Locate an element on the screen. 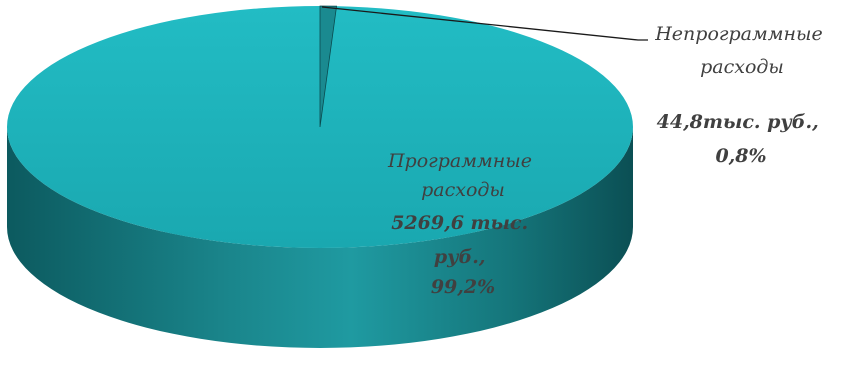  slice-value-line: 5269,6 тыс. is located at coordinates (459, 223).